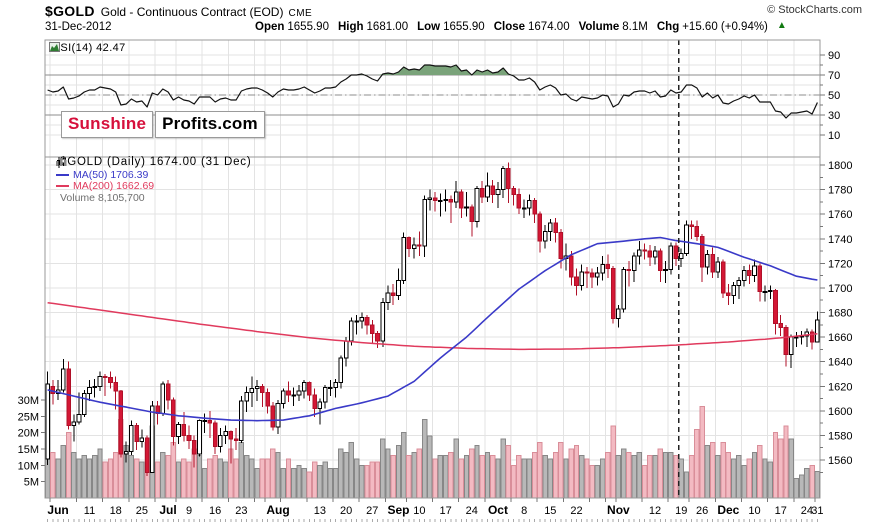  I want to click on svg-text: 25M, so click(28, 417).